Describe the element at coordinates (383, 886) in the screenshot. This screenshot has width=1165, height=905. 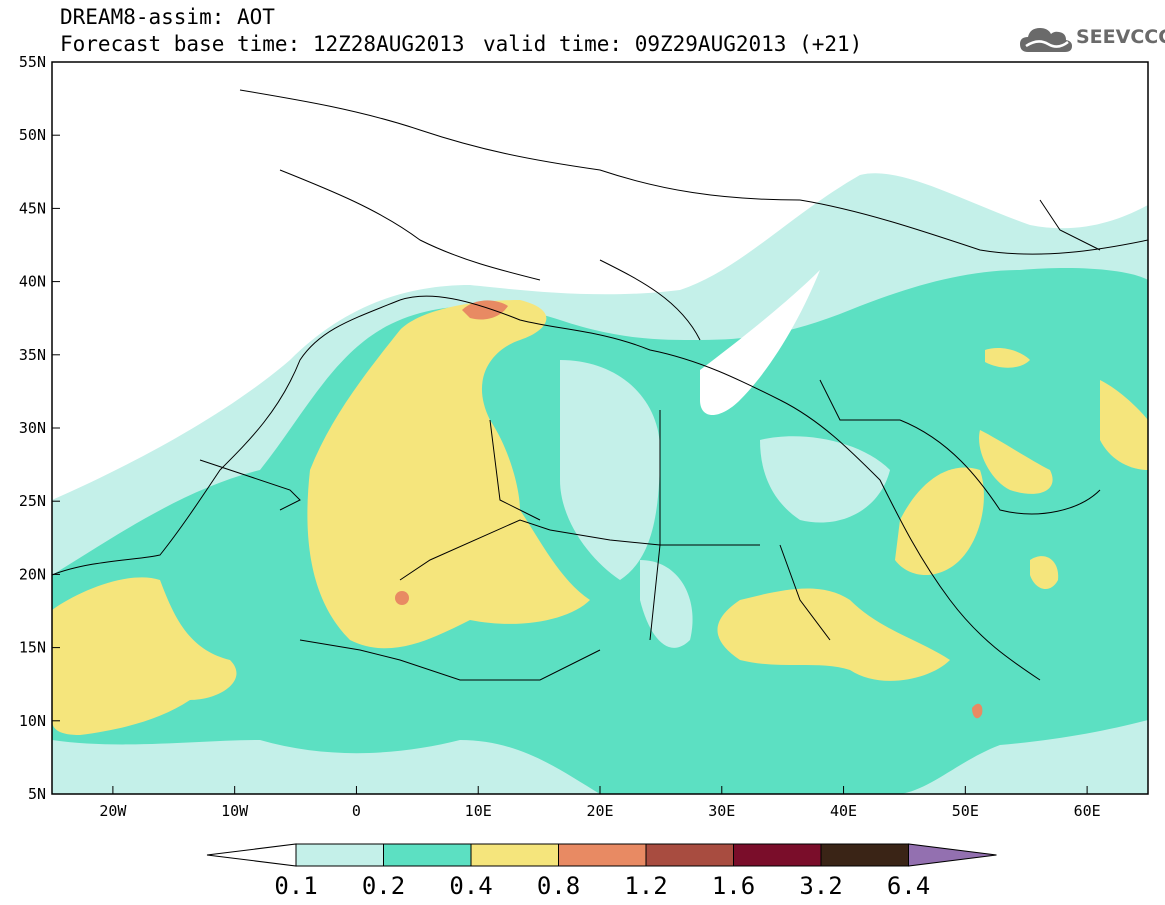
I see `colorbar-label: 0.2` at that location.